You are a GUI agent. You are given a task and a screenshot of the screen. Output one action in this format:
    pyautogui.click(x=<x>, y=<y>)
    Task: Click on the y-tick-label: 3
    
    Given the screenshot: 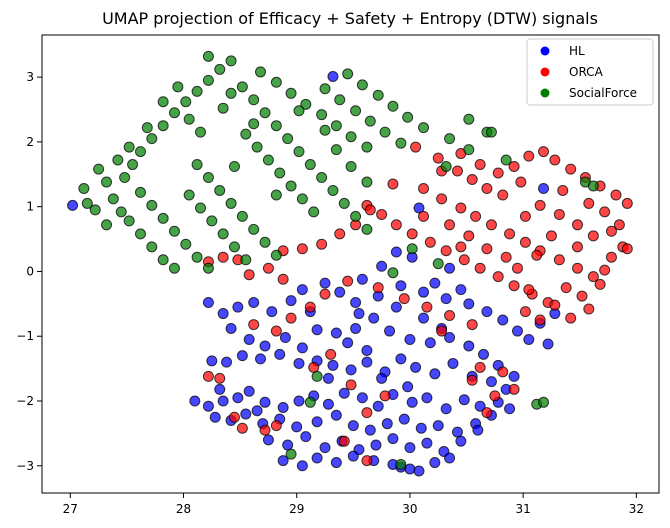 What is the action you would take?
    pyautogui.click(x=30, y=77)
    